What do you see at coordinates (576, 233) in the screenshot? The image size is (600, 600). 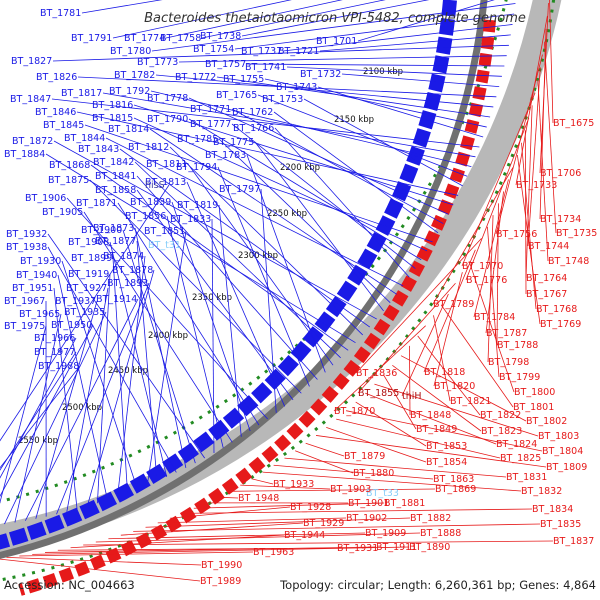 I see `gene-label-reverse: BT_1735` at bounding box center [576, 233].